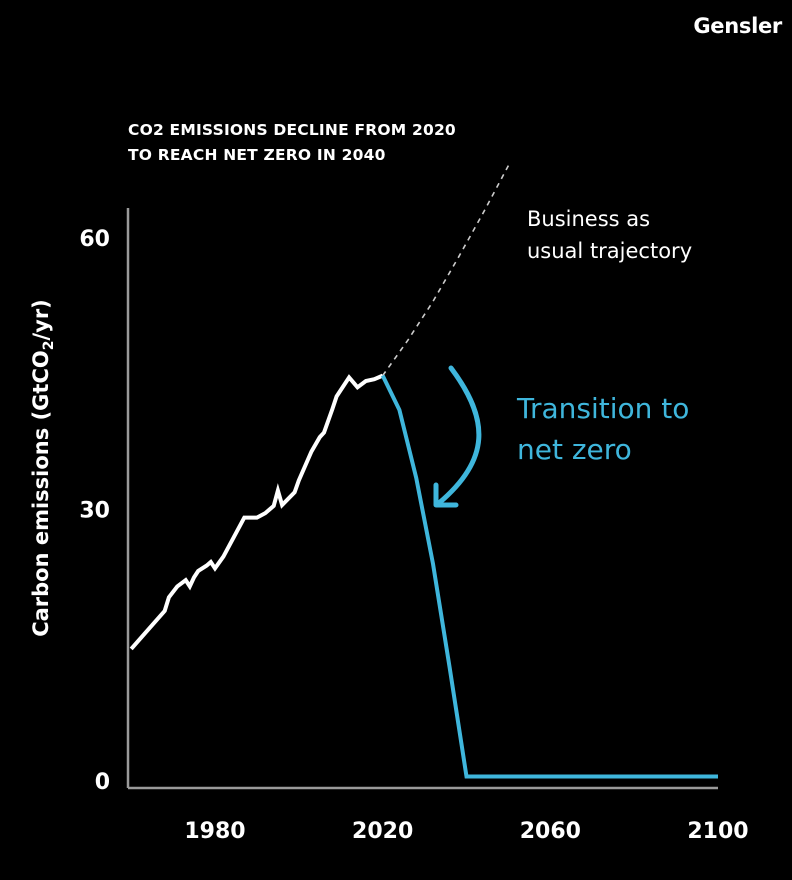 The width and height of the screenshot is (792, 880). I want to click on y-axis-label-suffix: /yr), so click(41, 319).